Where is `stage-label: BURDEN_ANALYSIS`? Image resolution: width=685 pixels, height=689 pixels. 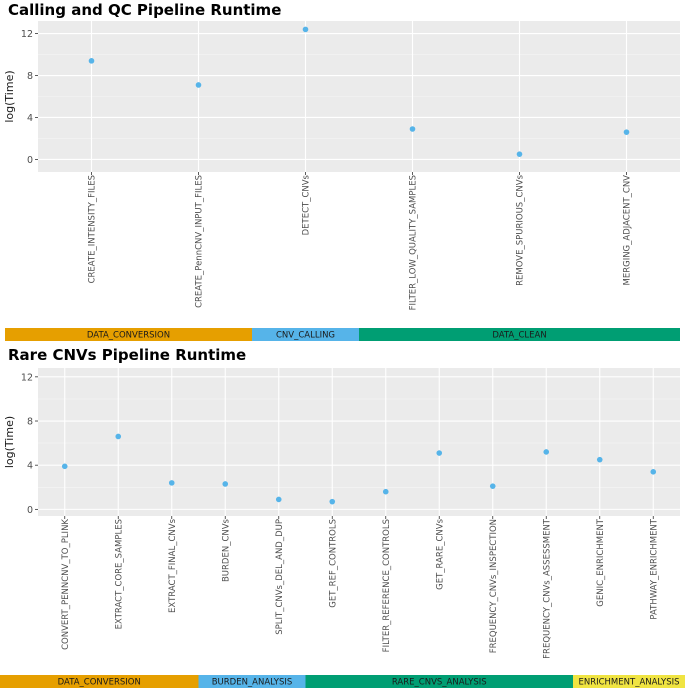 stage-label: BURDEN_ANALYSIS is located at coordinates (252, 683).